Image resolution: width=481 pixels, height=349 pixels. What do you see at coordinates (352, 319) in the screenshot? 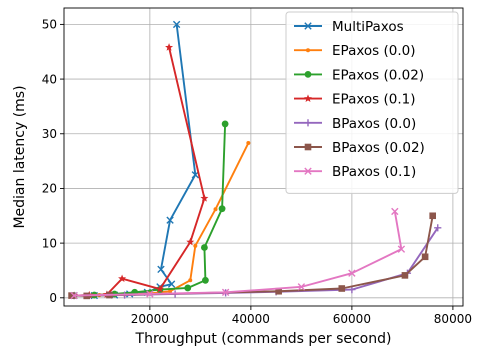
I see `x-tick-label: 60000` at bounding box center [352, 319].